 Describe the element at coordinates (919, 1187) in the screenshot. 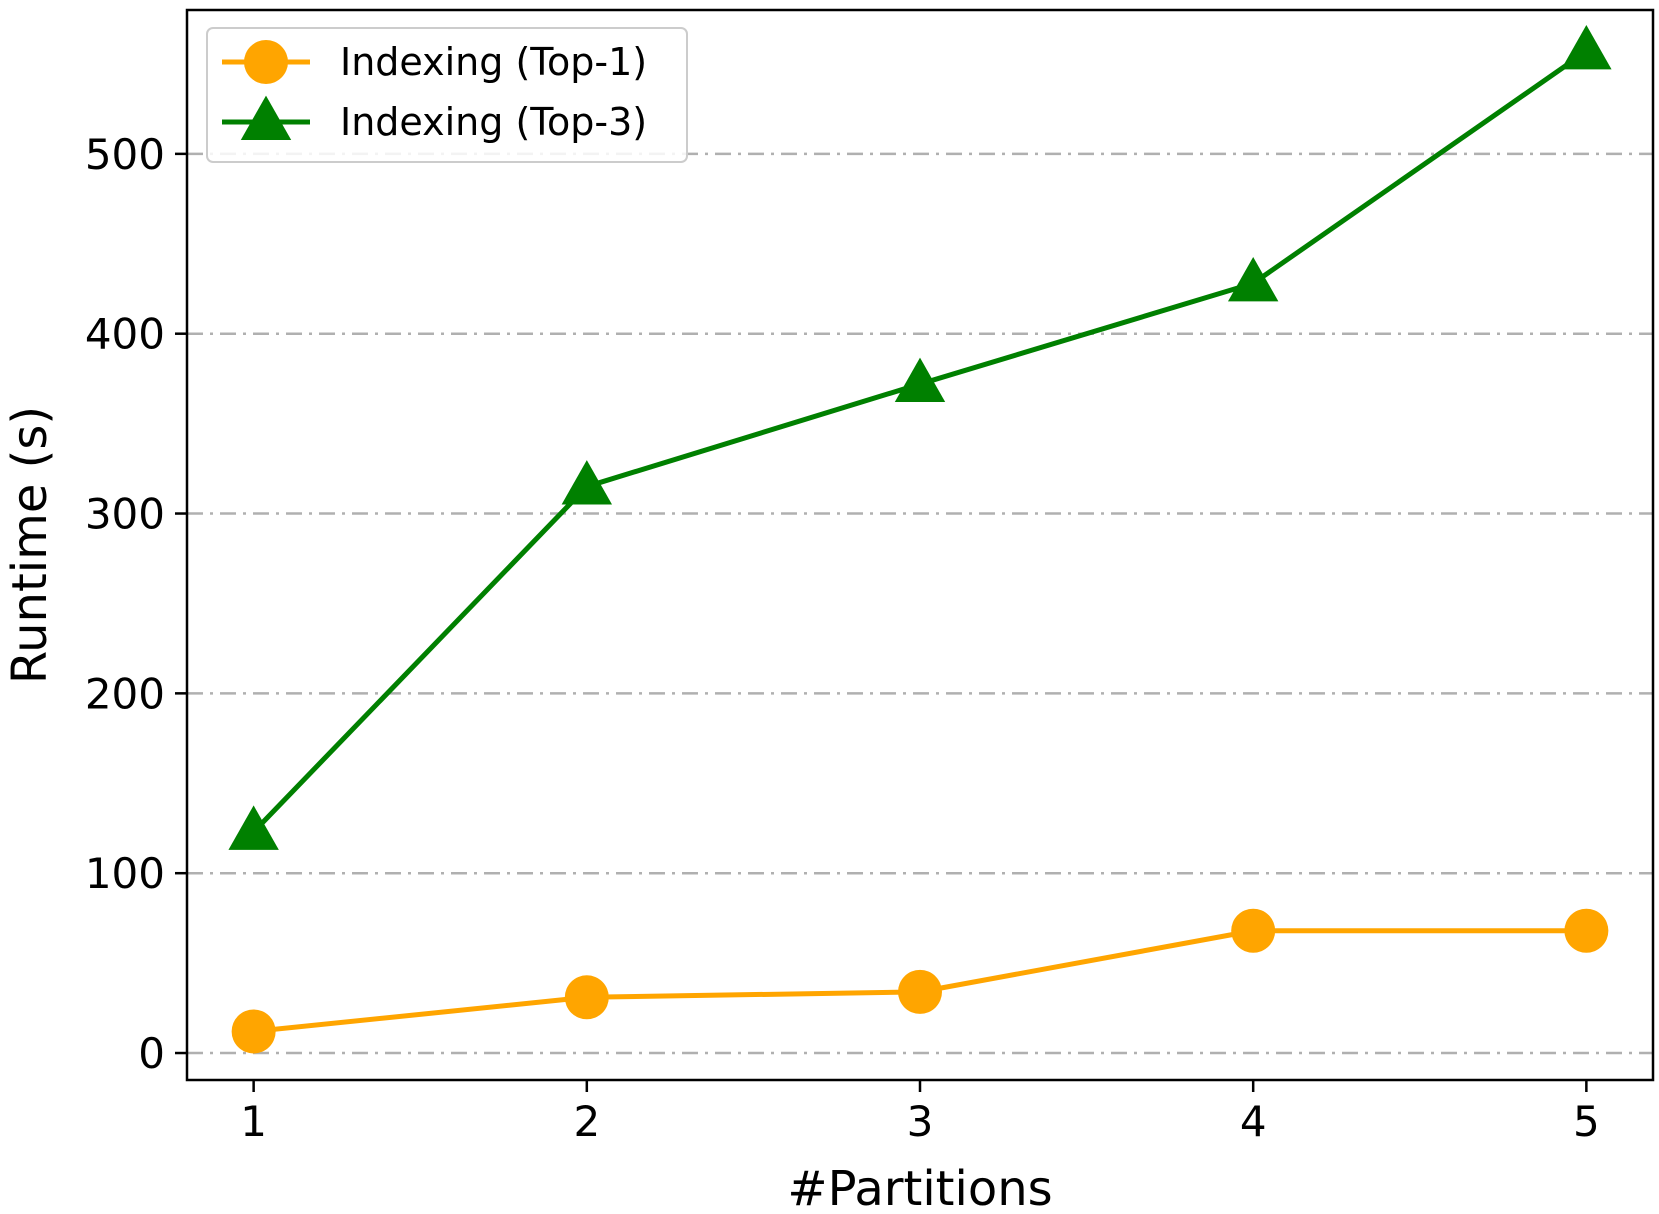

I see `x-axis-label: #Partitions` at that location.